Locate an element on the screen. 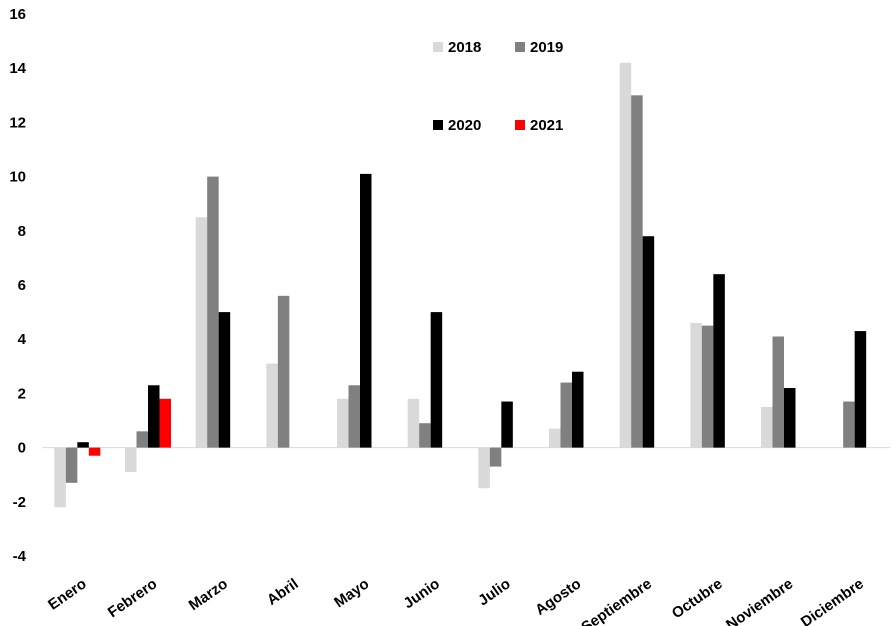  bar-2018-septiembre is located at coordinates (625, 255).